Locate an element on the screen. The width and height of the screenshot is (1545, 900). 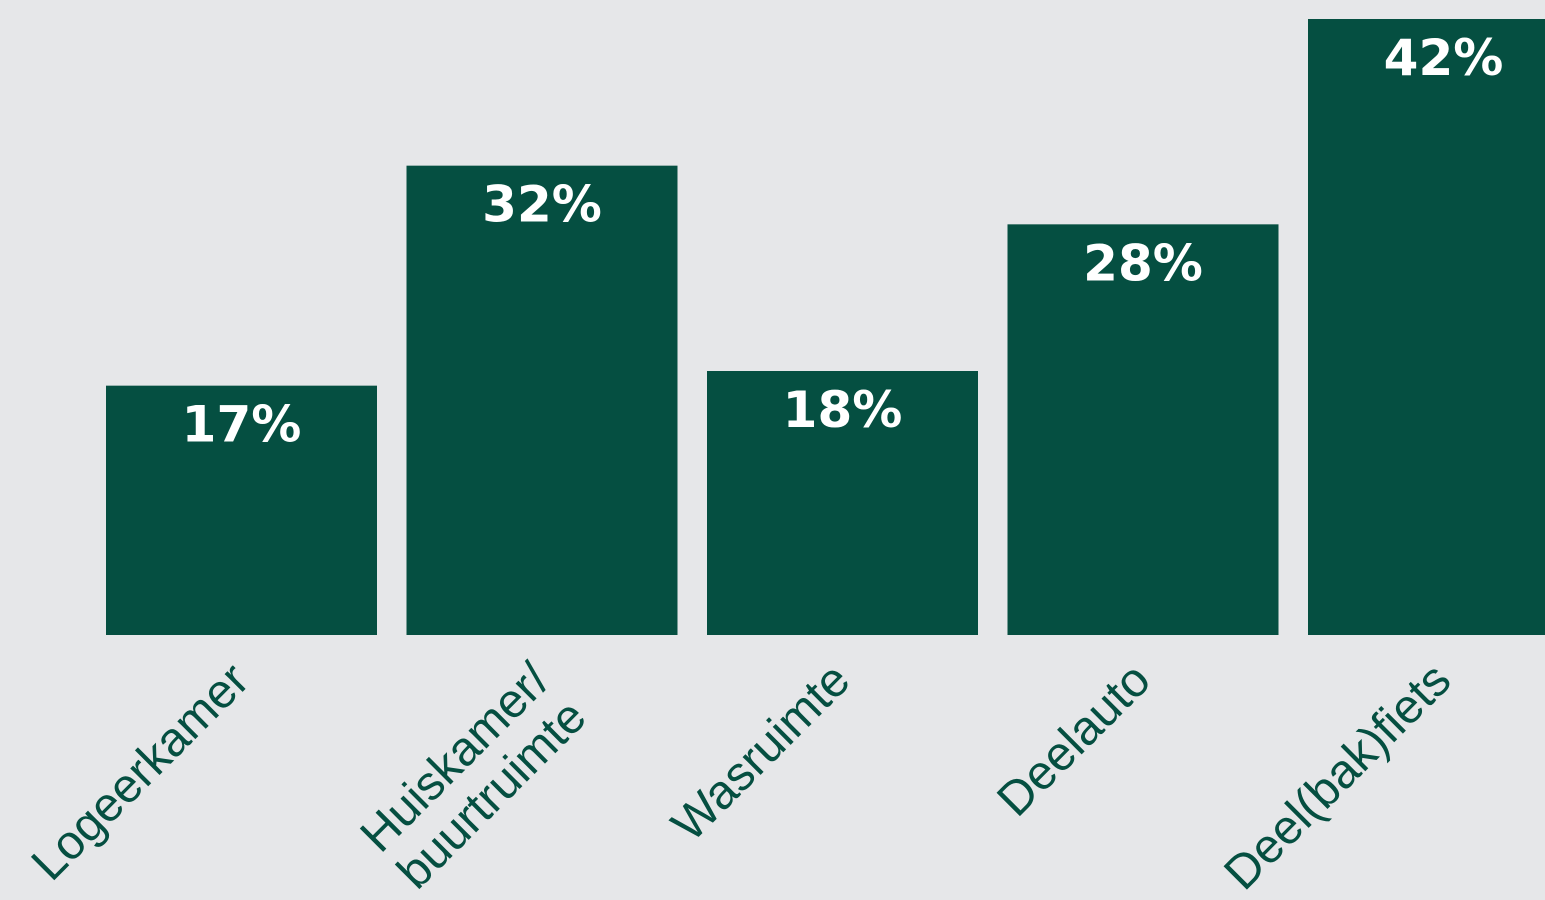
category-label-3: Wasruimte is located at coordinates (761, 752).